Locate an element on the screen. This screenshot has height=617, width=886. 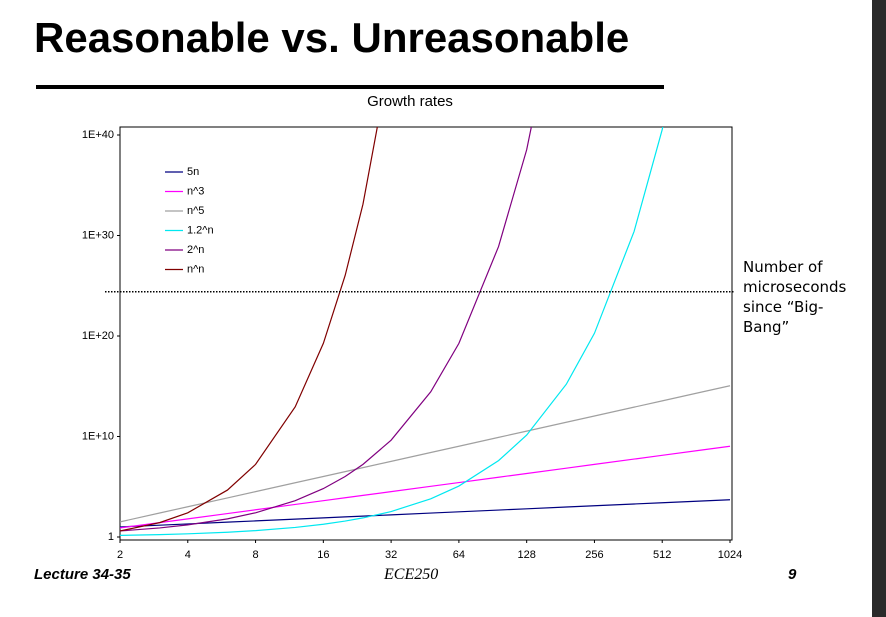
y-tick-label: 1E+10 is located at coordinates (98, 436).